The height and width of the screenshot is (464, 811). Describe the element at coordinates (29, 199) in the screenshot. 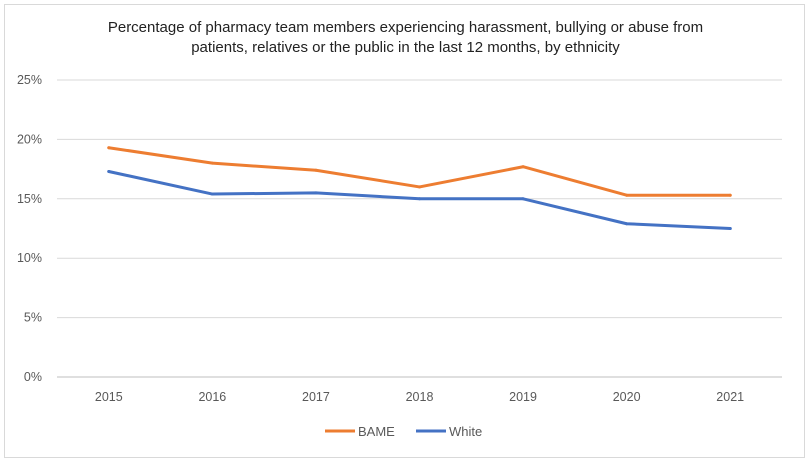

I see `y-tick-label: 15%` at that location.